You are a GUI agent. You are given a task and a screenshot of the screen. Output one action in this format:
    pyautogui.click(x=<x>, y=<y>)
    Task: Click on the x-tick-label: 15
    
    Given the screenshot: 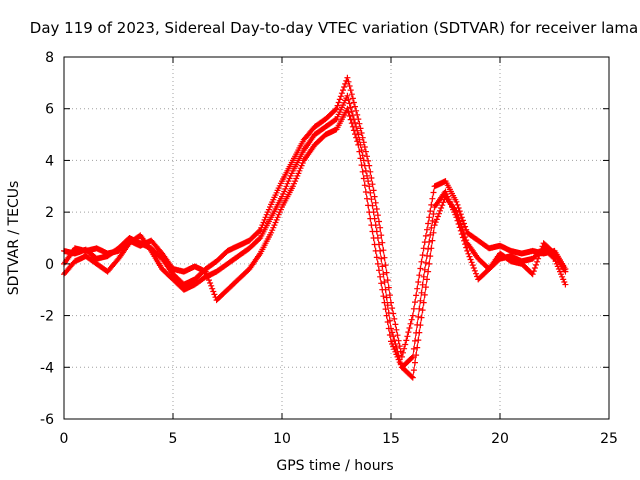 What is the action you would take?
    pyautogui.click(x=391, y=439)
    